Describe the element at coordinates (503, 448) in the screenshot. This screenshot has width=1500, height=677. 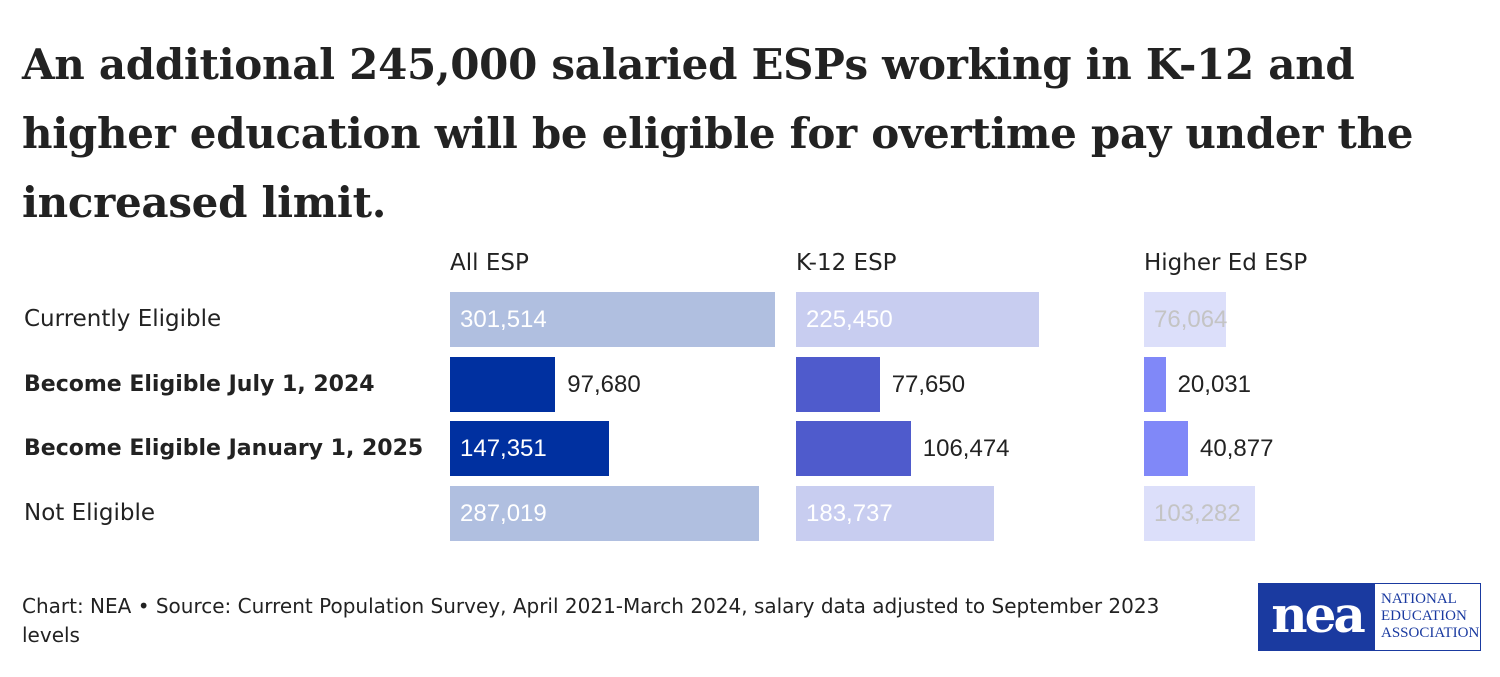
I see `data-label: 147,351` at that location.